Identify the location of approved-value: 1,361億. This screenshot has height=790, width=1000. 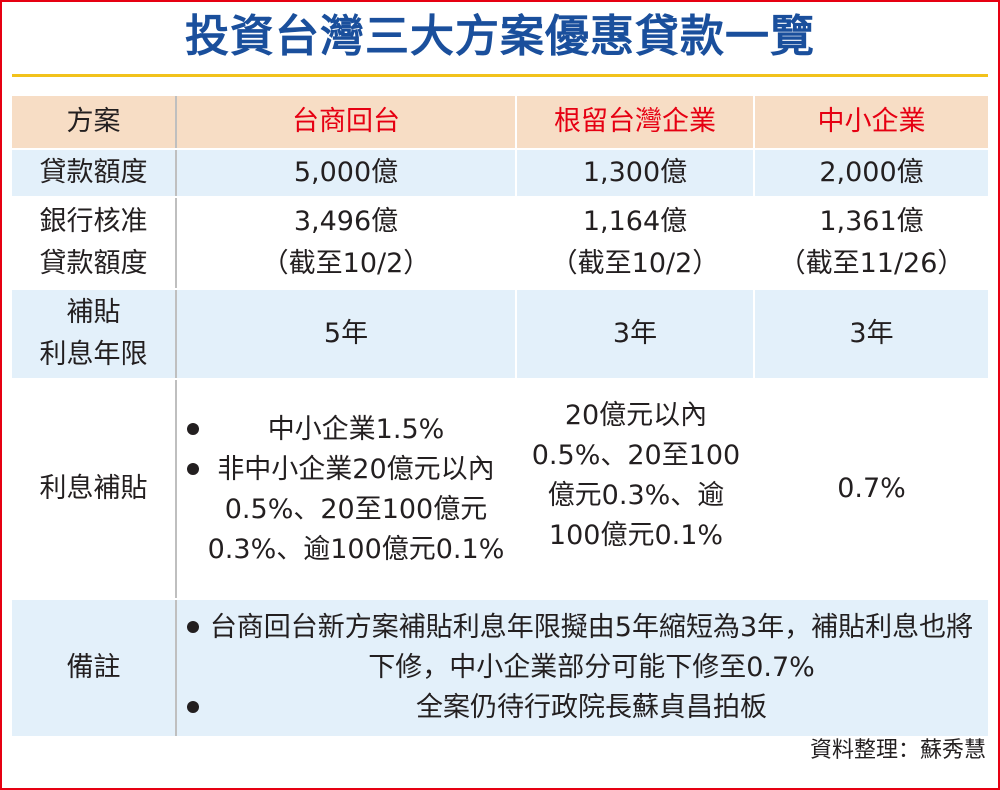
(871, 221).